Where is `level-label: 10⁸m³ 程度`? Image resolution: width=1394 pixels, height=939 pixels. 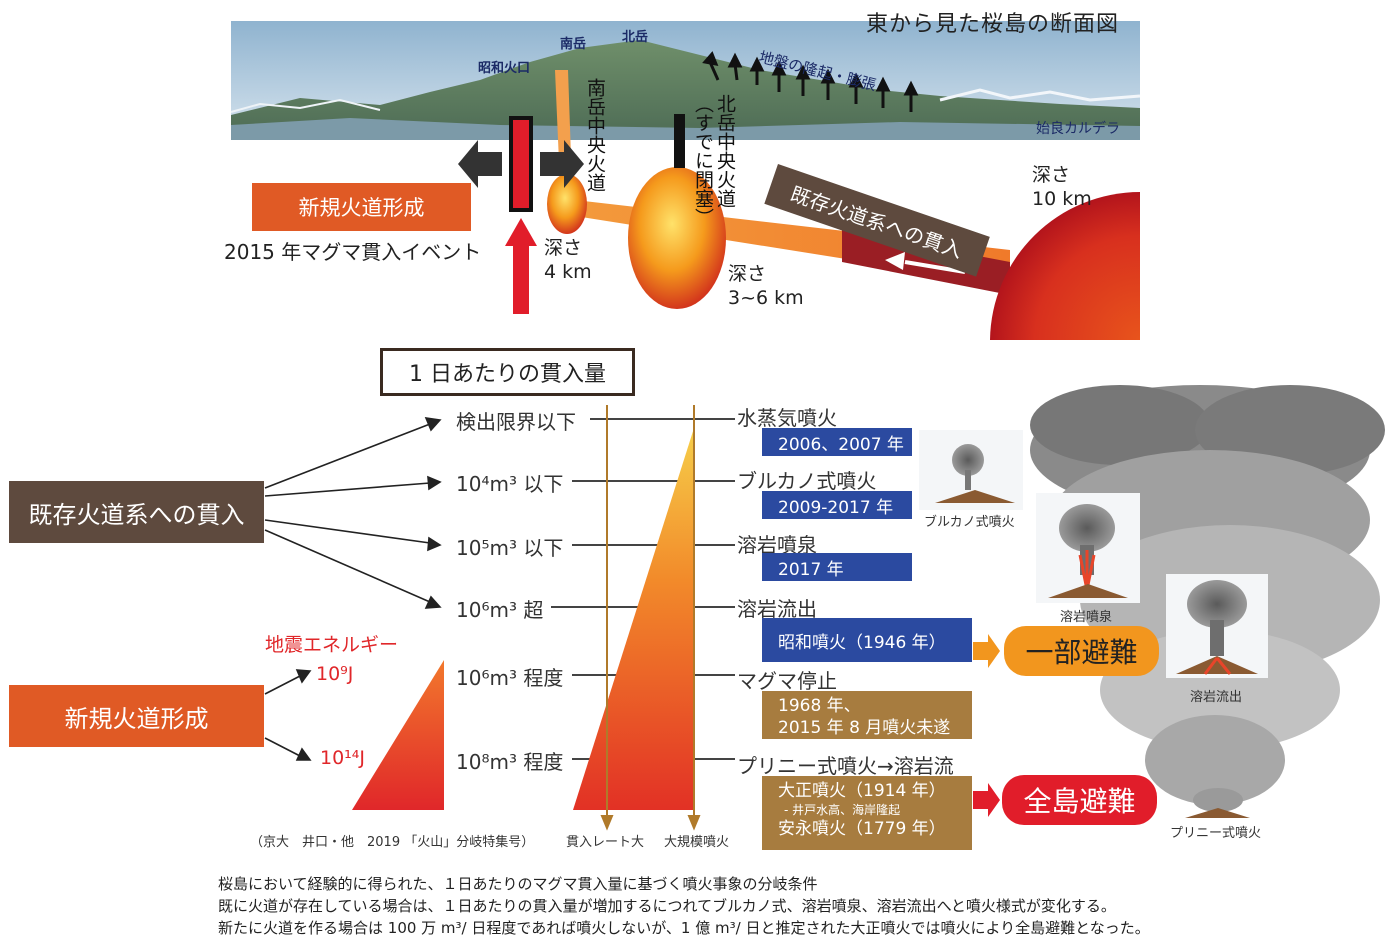 level-label: 10⁸m³ 程度 is located at coordinates (510, 762).